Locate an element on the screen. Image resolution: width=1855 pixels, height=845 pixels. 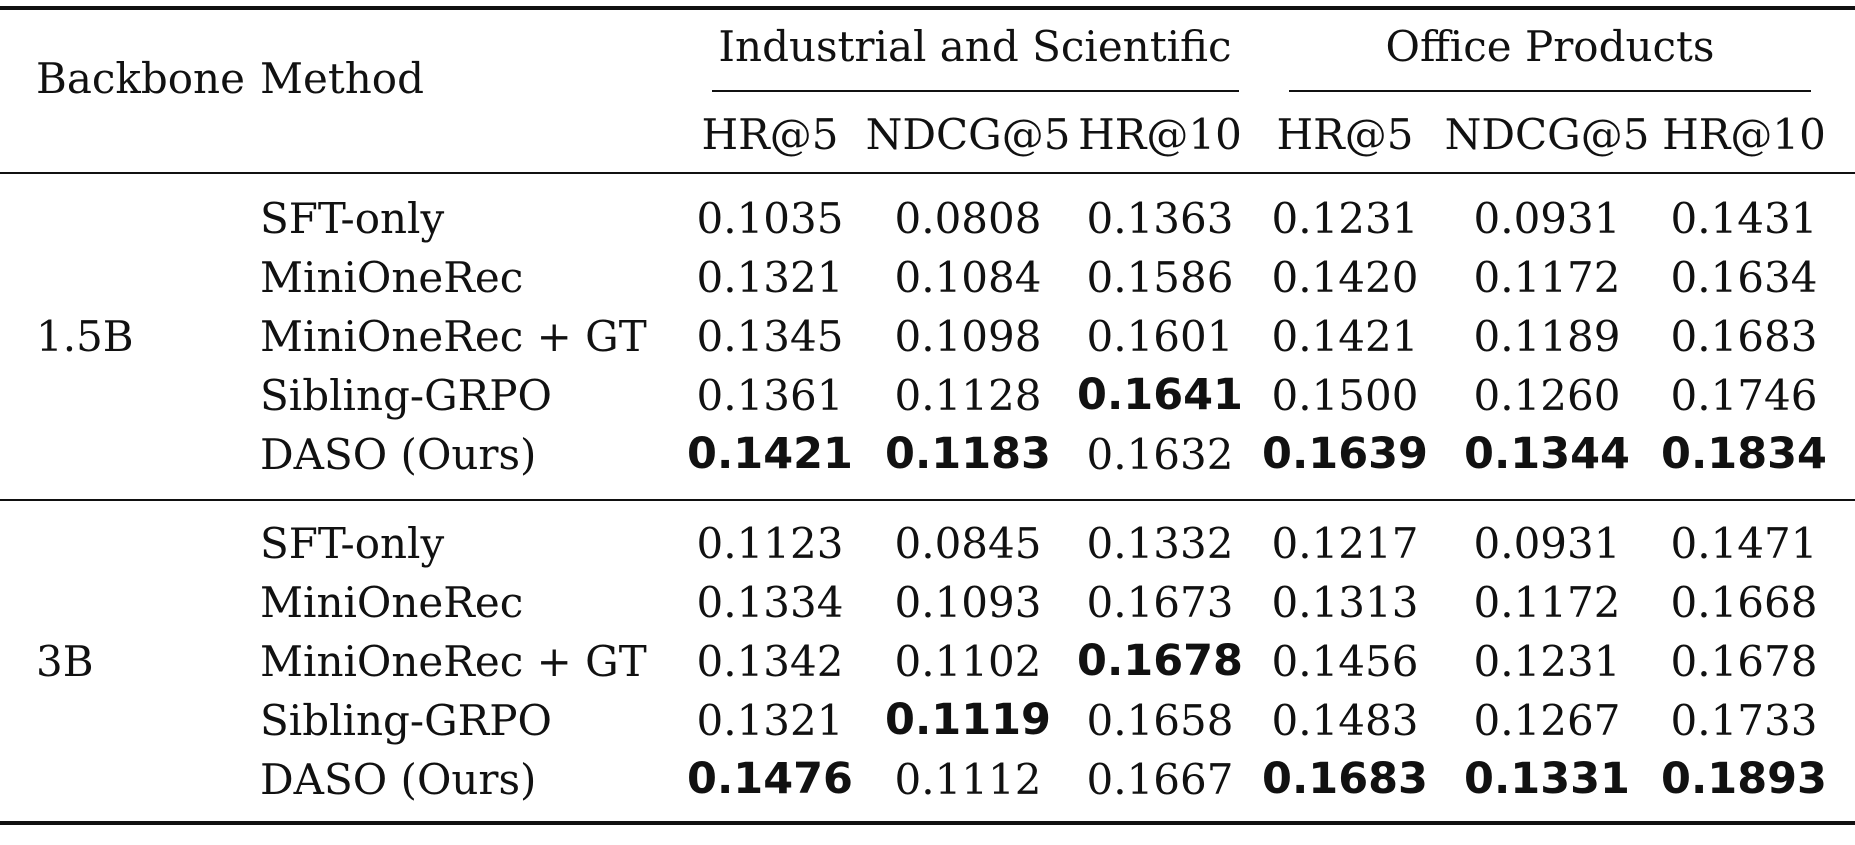
value-cell: 0.1313 is located at coordinates (1345, 602).